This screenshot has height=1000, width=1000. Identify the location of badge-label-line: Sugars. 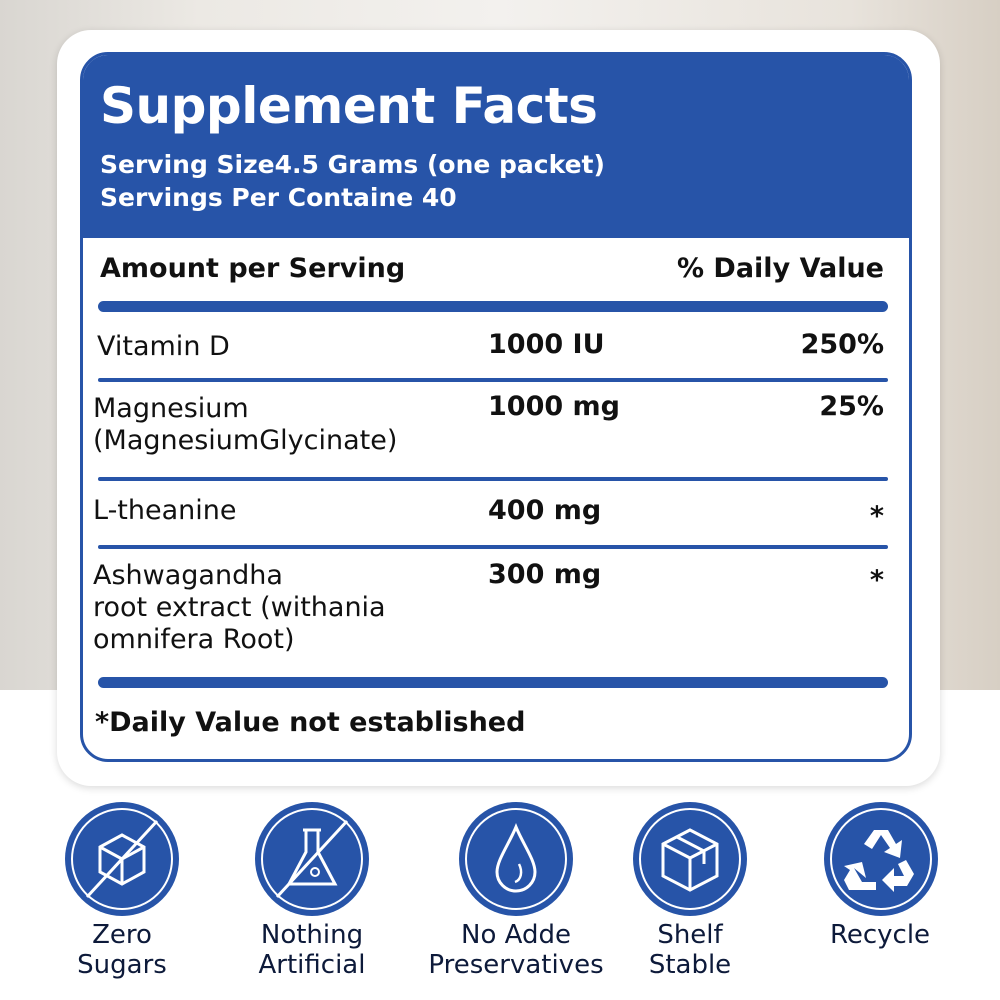
(122, 965).